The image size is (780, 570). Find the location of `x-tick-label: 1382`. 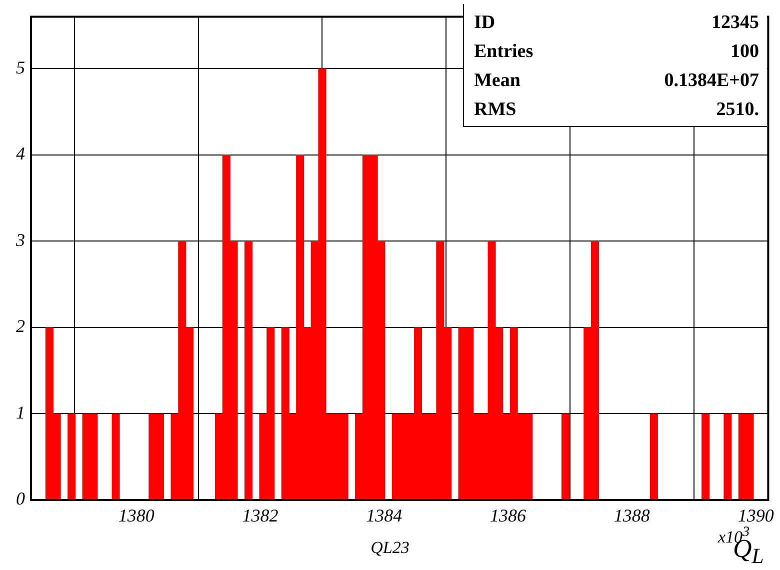

x-tick-label: 1382 is located at coordinates (260, 516).